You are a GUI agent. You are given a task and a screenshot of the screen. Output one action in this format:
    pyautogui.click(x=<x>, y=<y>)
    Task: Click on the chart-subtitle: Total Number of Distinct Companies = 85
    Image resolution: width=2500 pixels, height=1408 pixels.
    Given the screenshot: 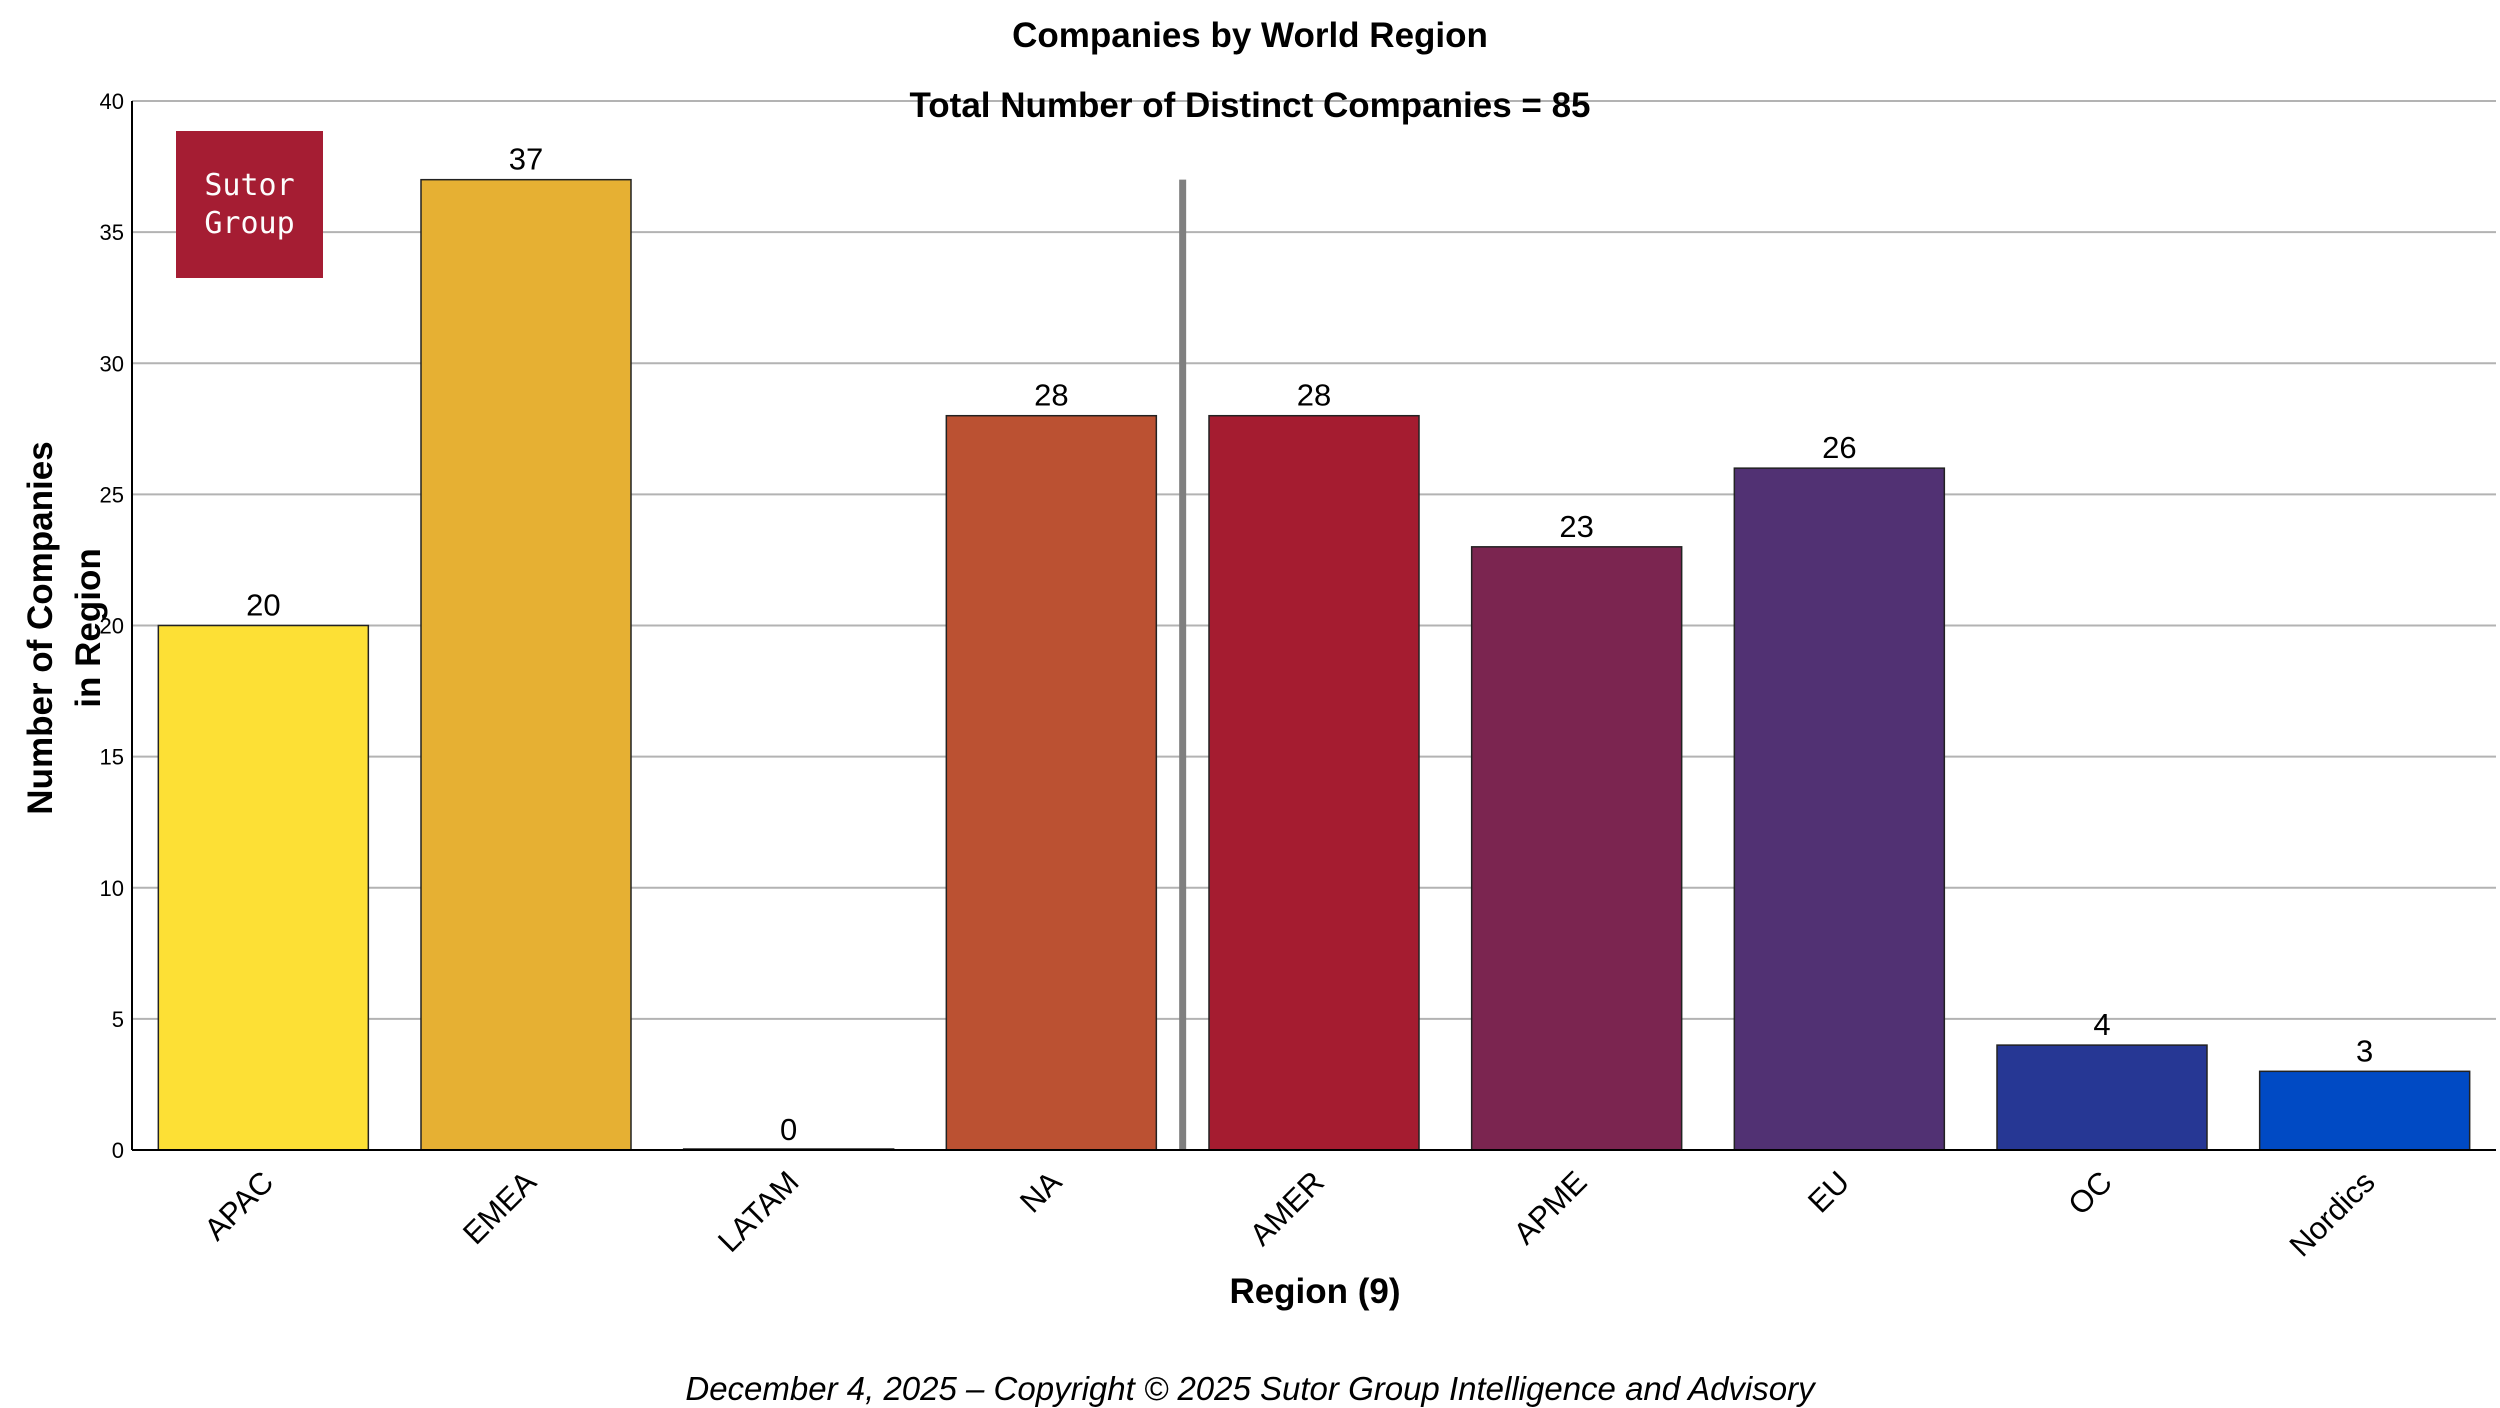 What is the action you would take?
    pyautogui.click(x=1250, y=105)
    